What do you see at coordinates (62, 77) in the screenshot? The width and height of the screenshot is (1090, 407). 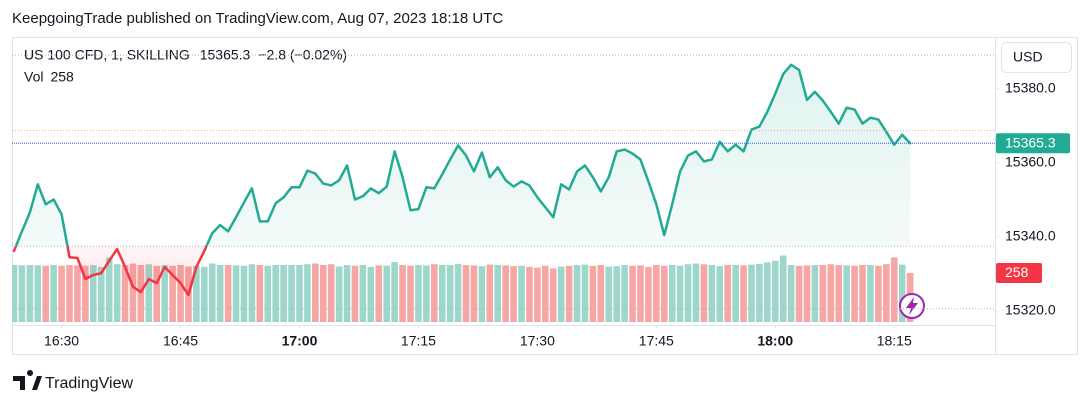 I see `volume-legend-value: 258` at bounding box center [62, 77].